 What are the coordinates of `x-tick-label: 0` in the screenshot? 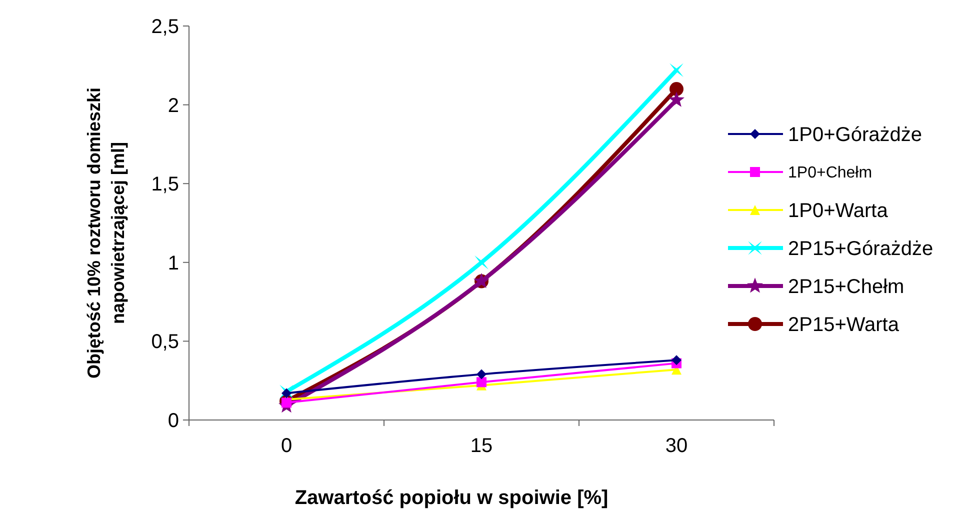 It's located at (286, 446).